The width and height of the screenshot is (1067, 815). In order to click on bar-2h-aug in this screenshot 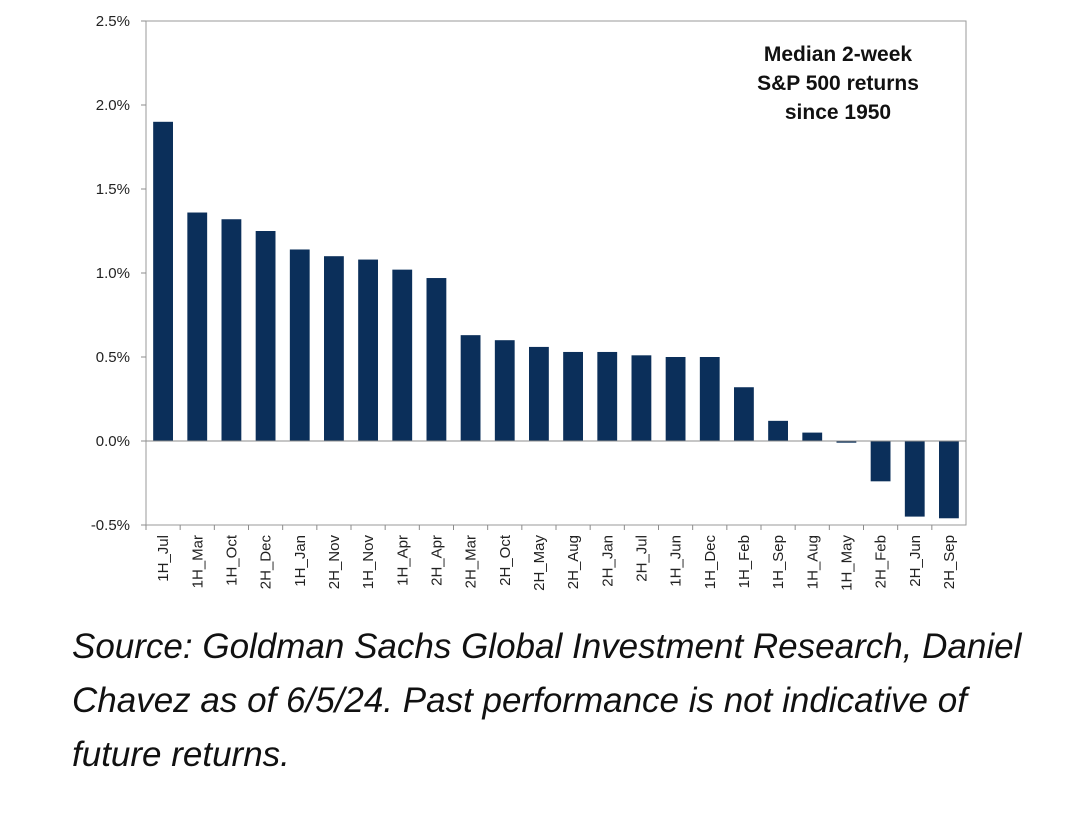, I will do `click(573, 396)`.